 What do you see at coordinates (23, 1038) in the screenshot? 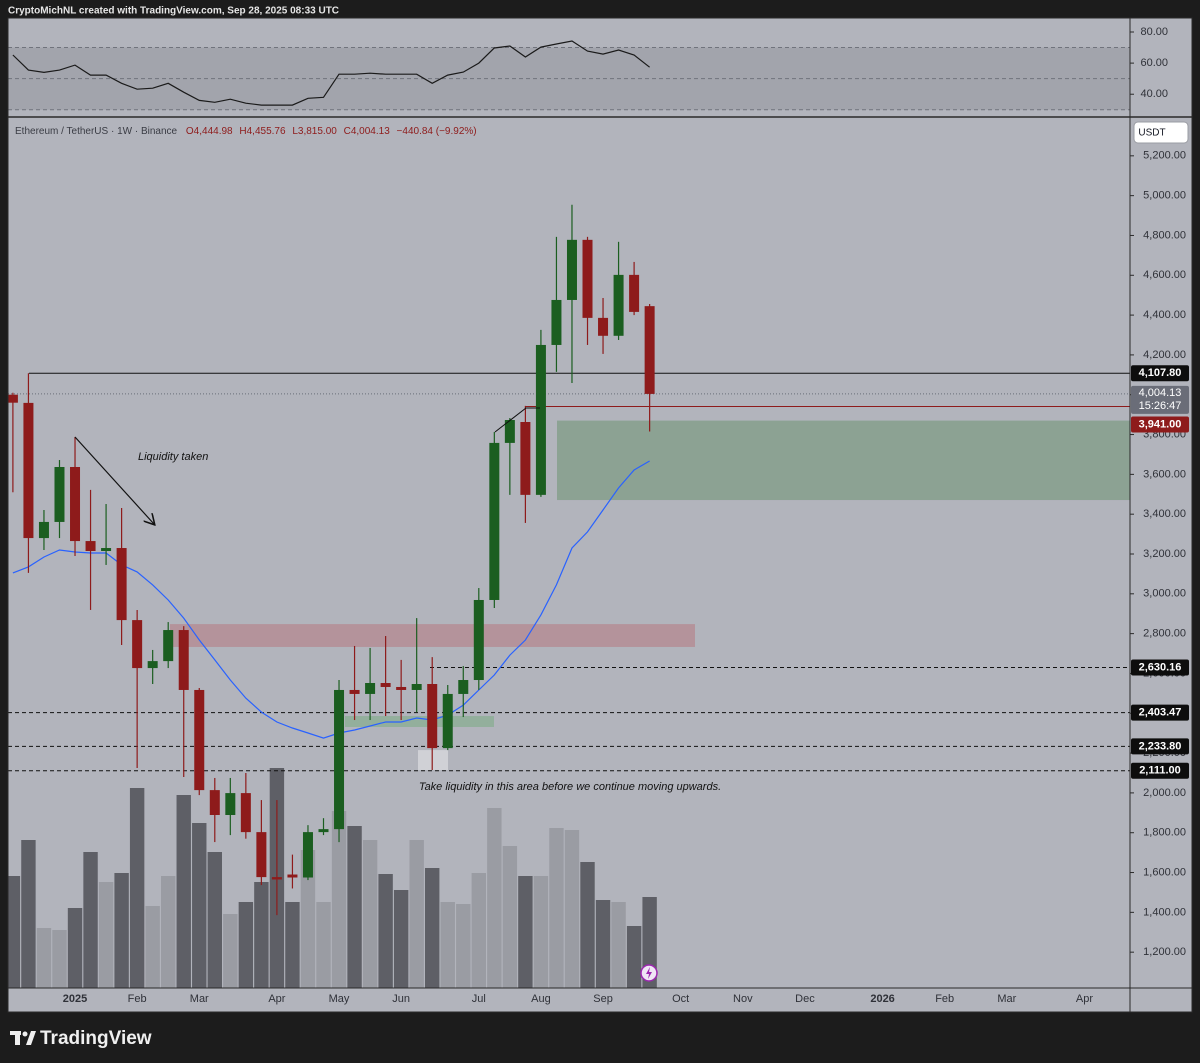
I see `footer-logo` at bounding box center [23, 1038].